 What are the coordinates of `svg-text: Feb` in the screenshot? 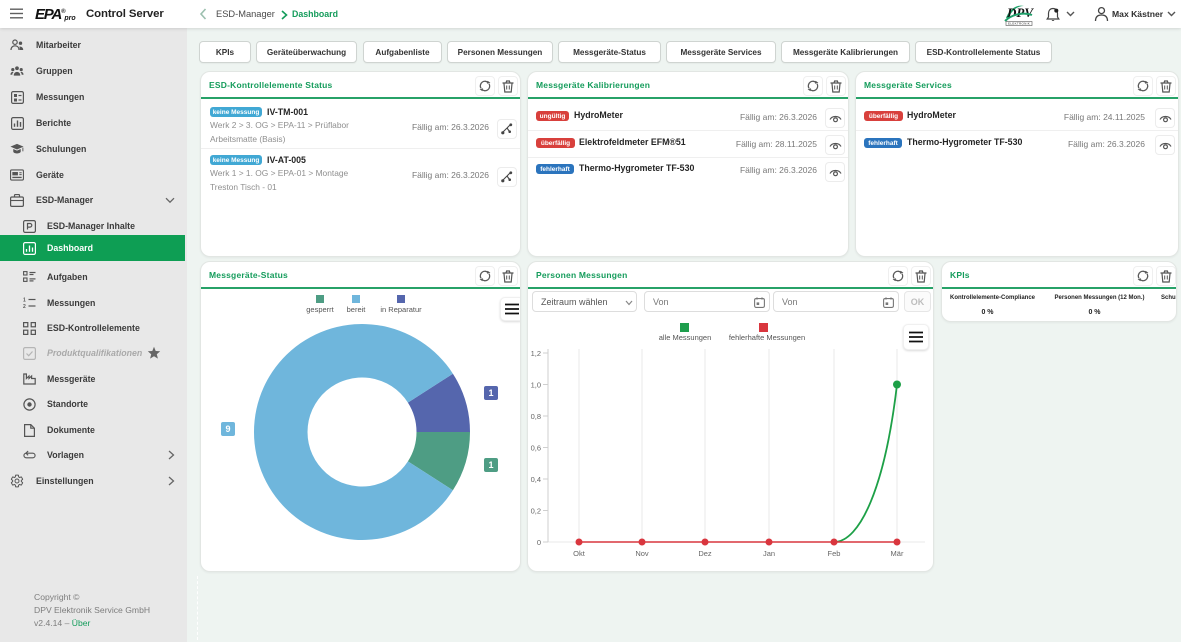 It's located at (834, 553).